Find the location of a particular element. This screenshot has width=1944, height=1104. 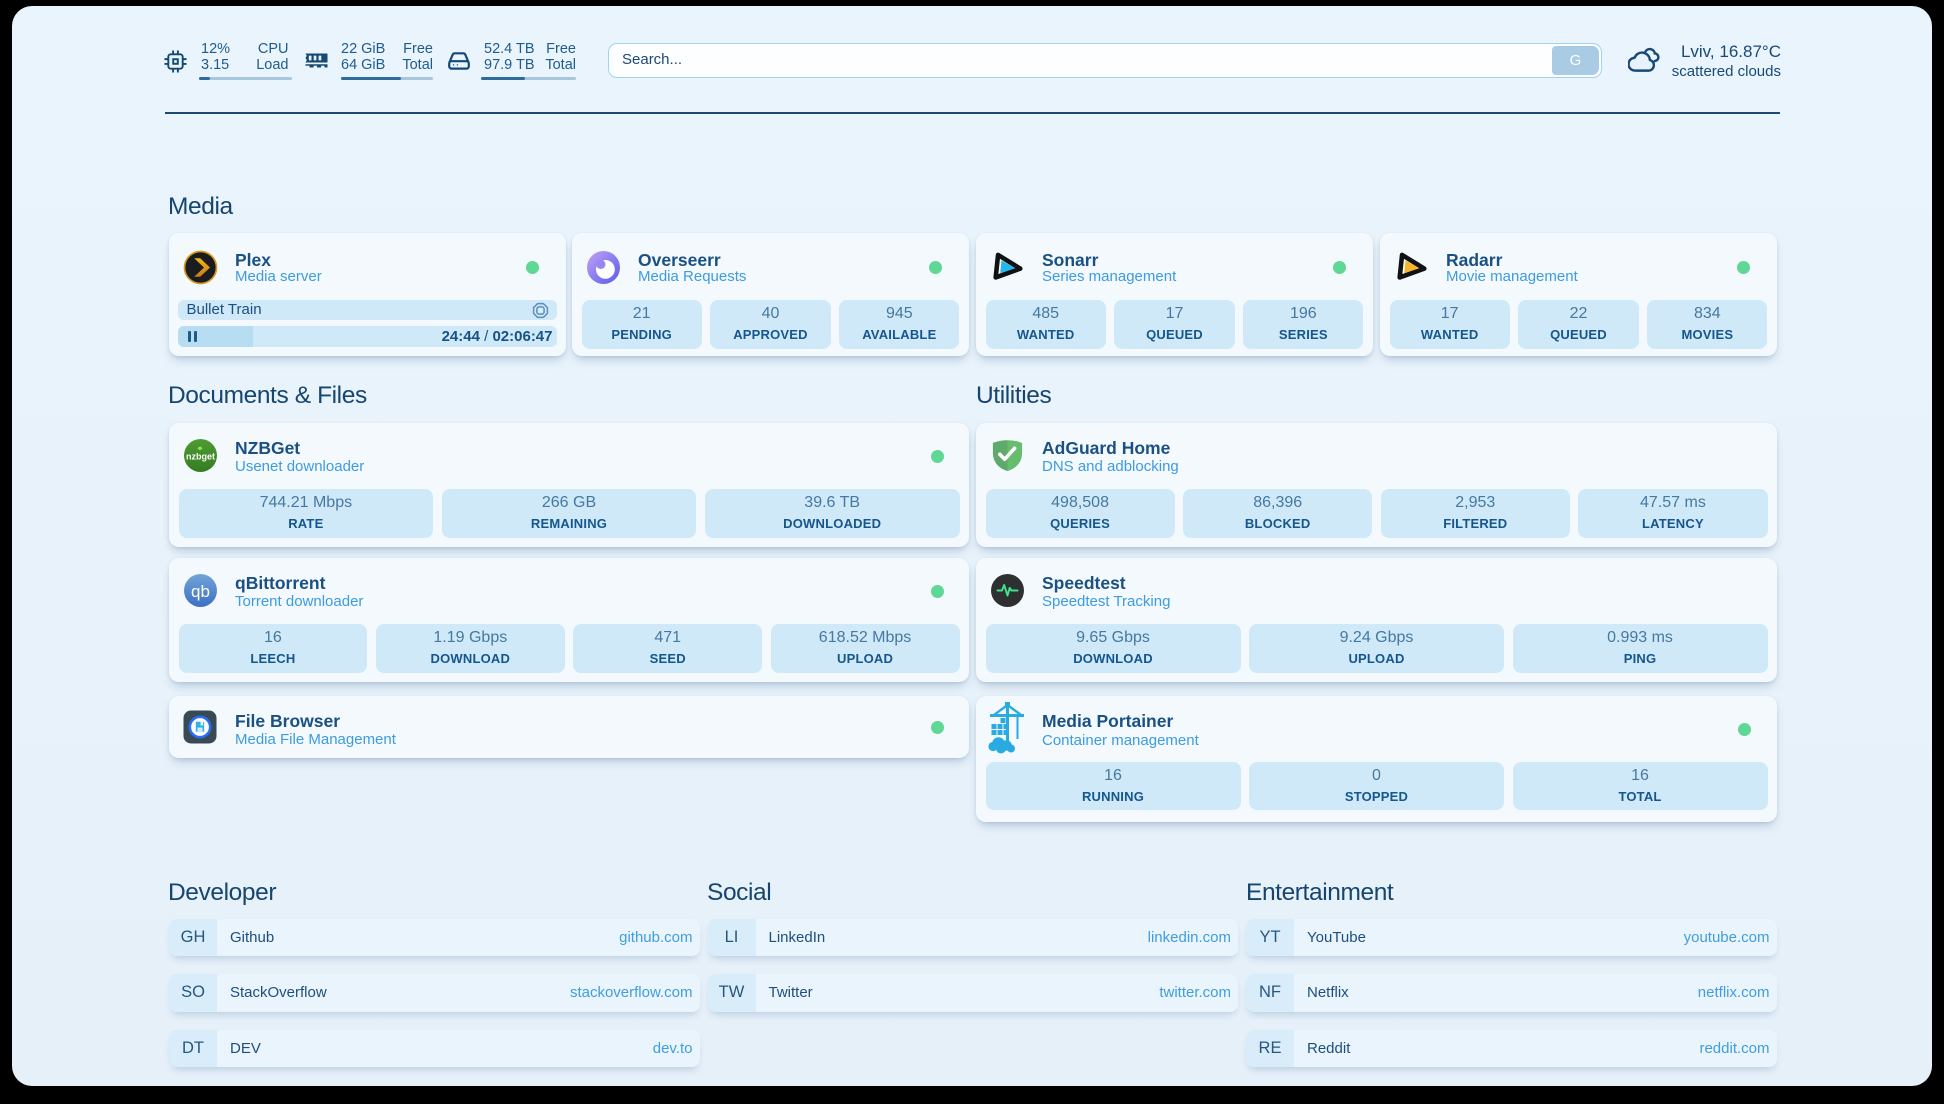

svg-text: nzbget is located at coordinates (200, 457).